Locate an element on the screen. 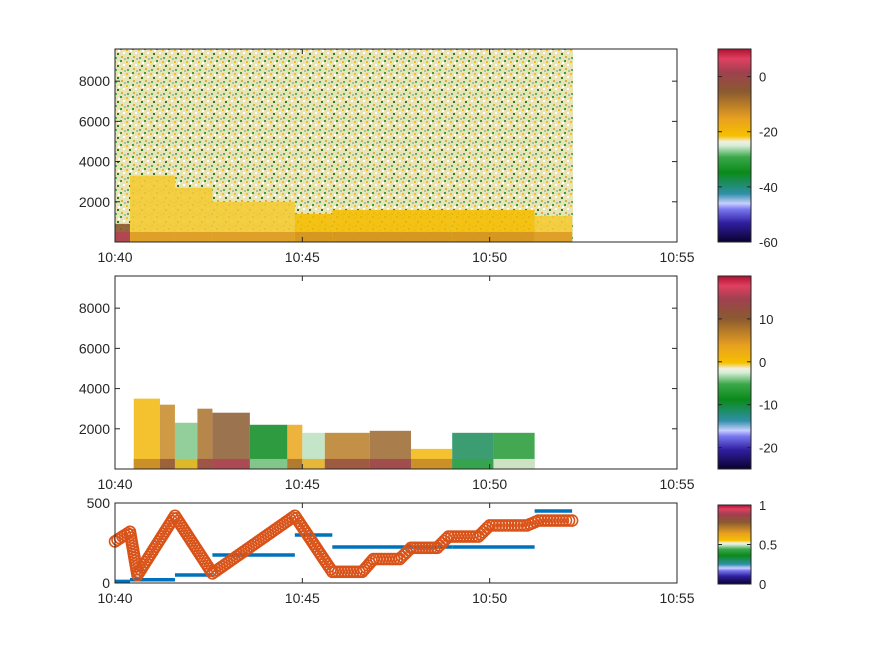  colorbar-tick-label: 1 is located at coordinates (762, 505).